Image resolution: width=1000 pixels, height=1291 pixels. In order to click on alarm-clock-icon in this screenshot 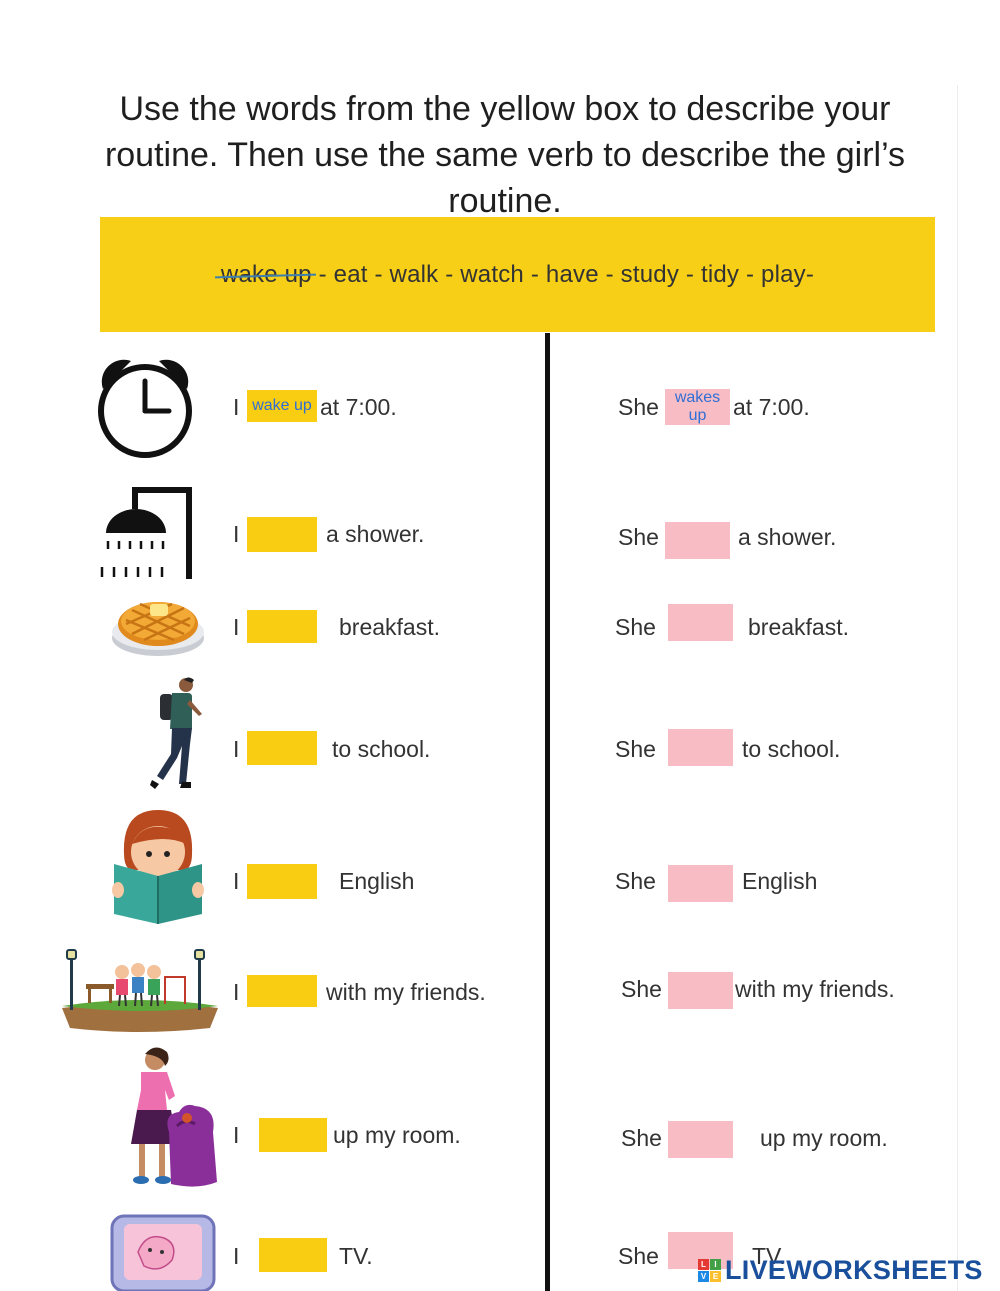, I will do `click(145, 407)`.